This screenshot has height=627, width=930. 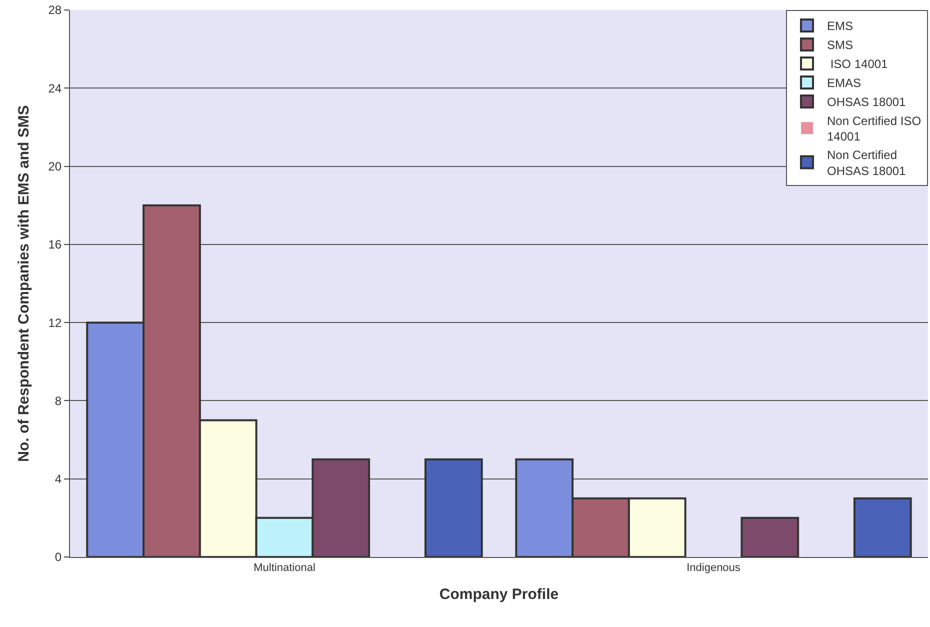 I want to click on legend-label: EMAS, so click(x=844, y=83).